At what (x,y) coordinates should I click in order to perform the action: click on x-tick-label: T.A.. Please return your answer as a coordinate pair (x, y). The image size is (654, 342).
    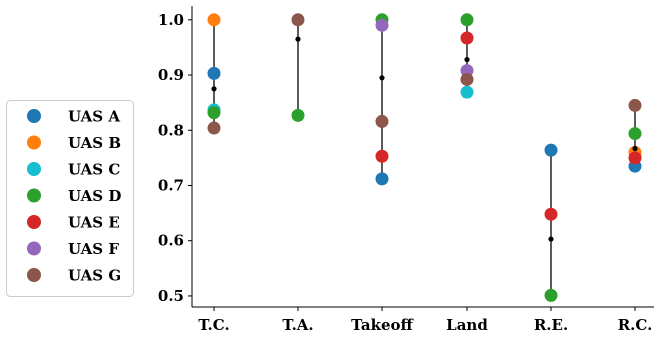
    Looking at the image, I should click on (297, 325).